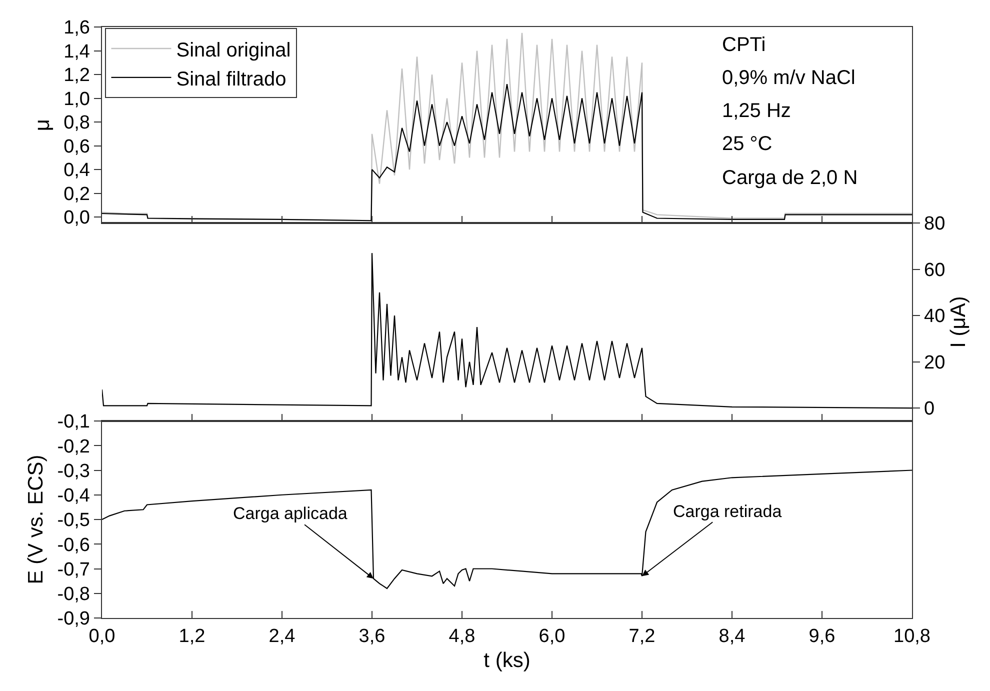 This screenshot has height=691, width=990. What do you see at coordinates (42, 125) in the screenshot?
I see `y-axis-title: μ` at bounding box center [42, 125].